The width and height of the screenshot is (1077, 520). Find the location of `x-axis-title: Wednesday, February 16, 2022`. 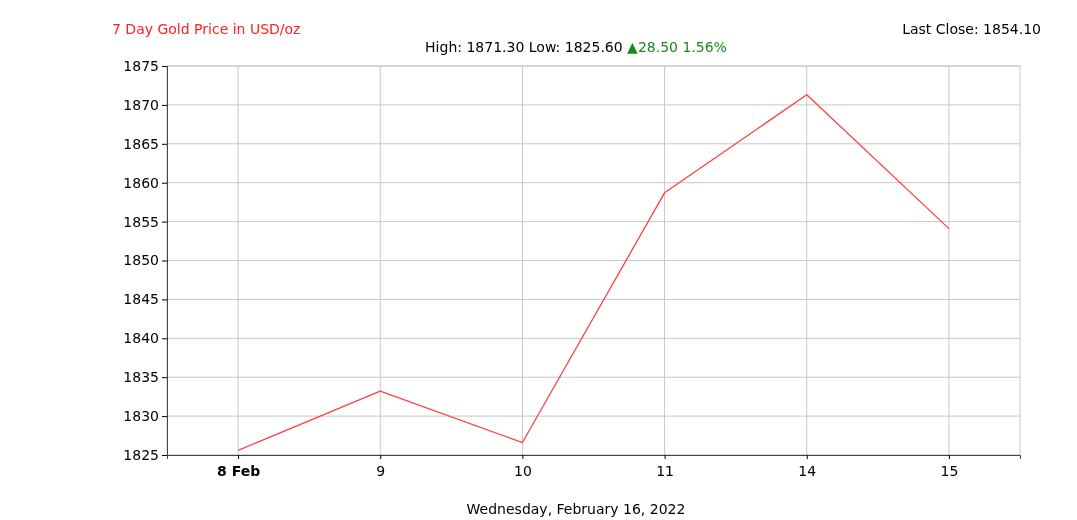

x-axis-title: Wednesday, February 16, 2022 is located at coordinates (576, 509).